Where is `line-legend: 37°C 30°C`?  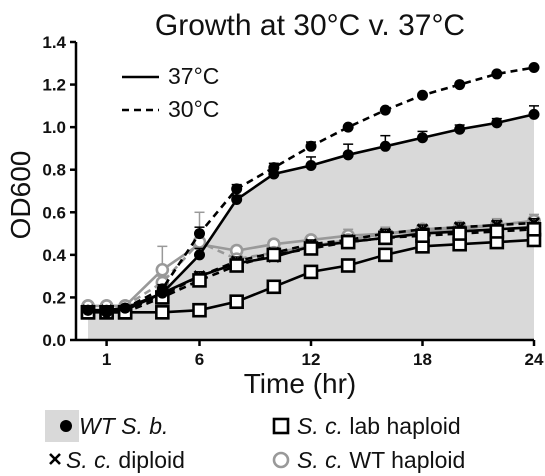 line-legend: 37°C 30°C is located at coordinates (170, 92).